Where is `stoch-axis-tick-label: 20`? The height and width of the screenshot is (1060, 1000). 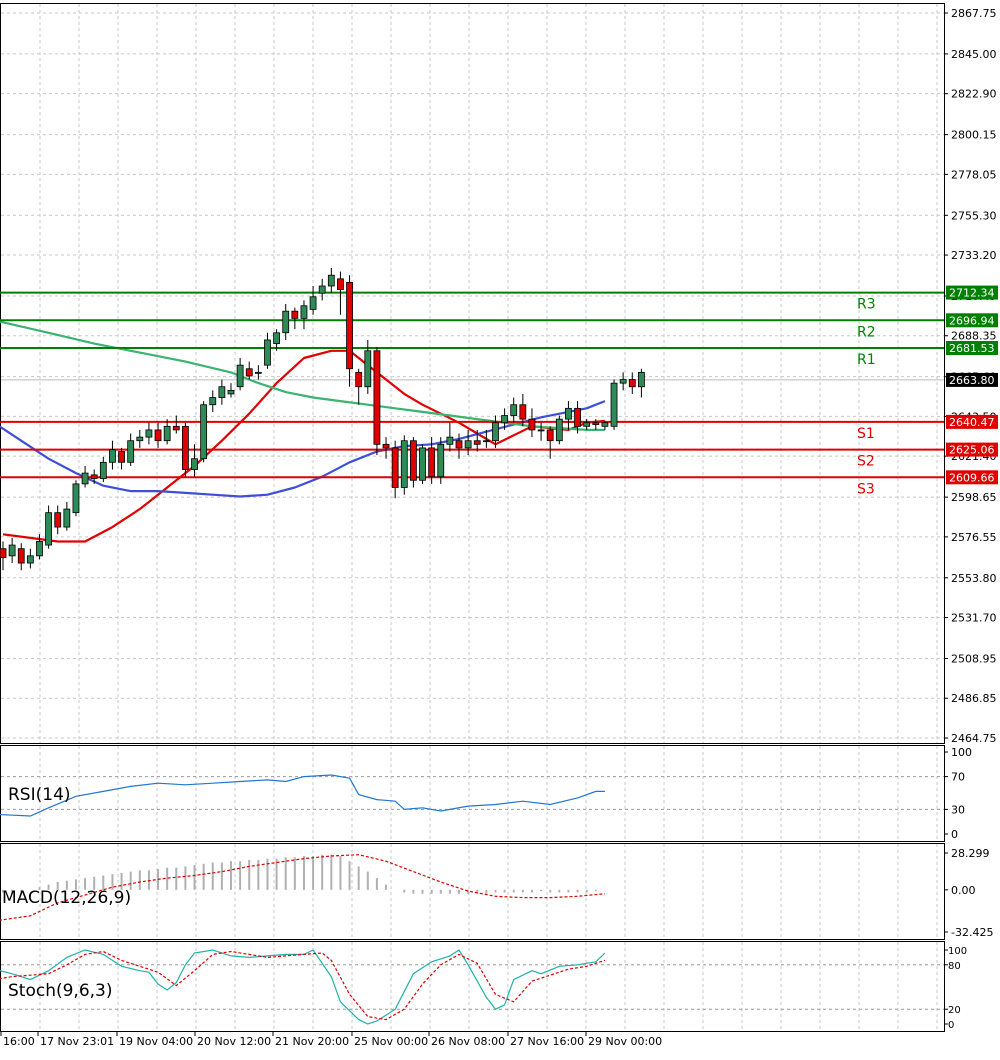
stoch-axis-tick-label: 20 is located at coordinates (954, 1010).